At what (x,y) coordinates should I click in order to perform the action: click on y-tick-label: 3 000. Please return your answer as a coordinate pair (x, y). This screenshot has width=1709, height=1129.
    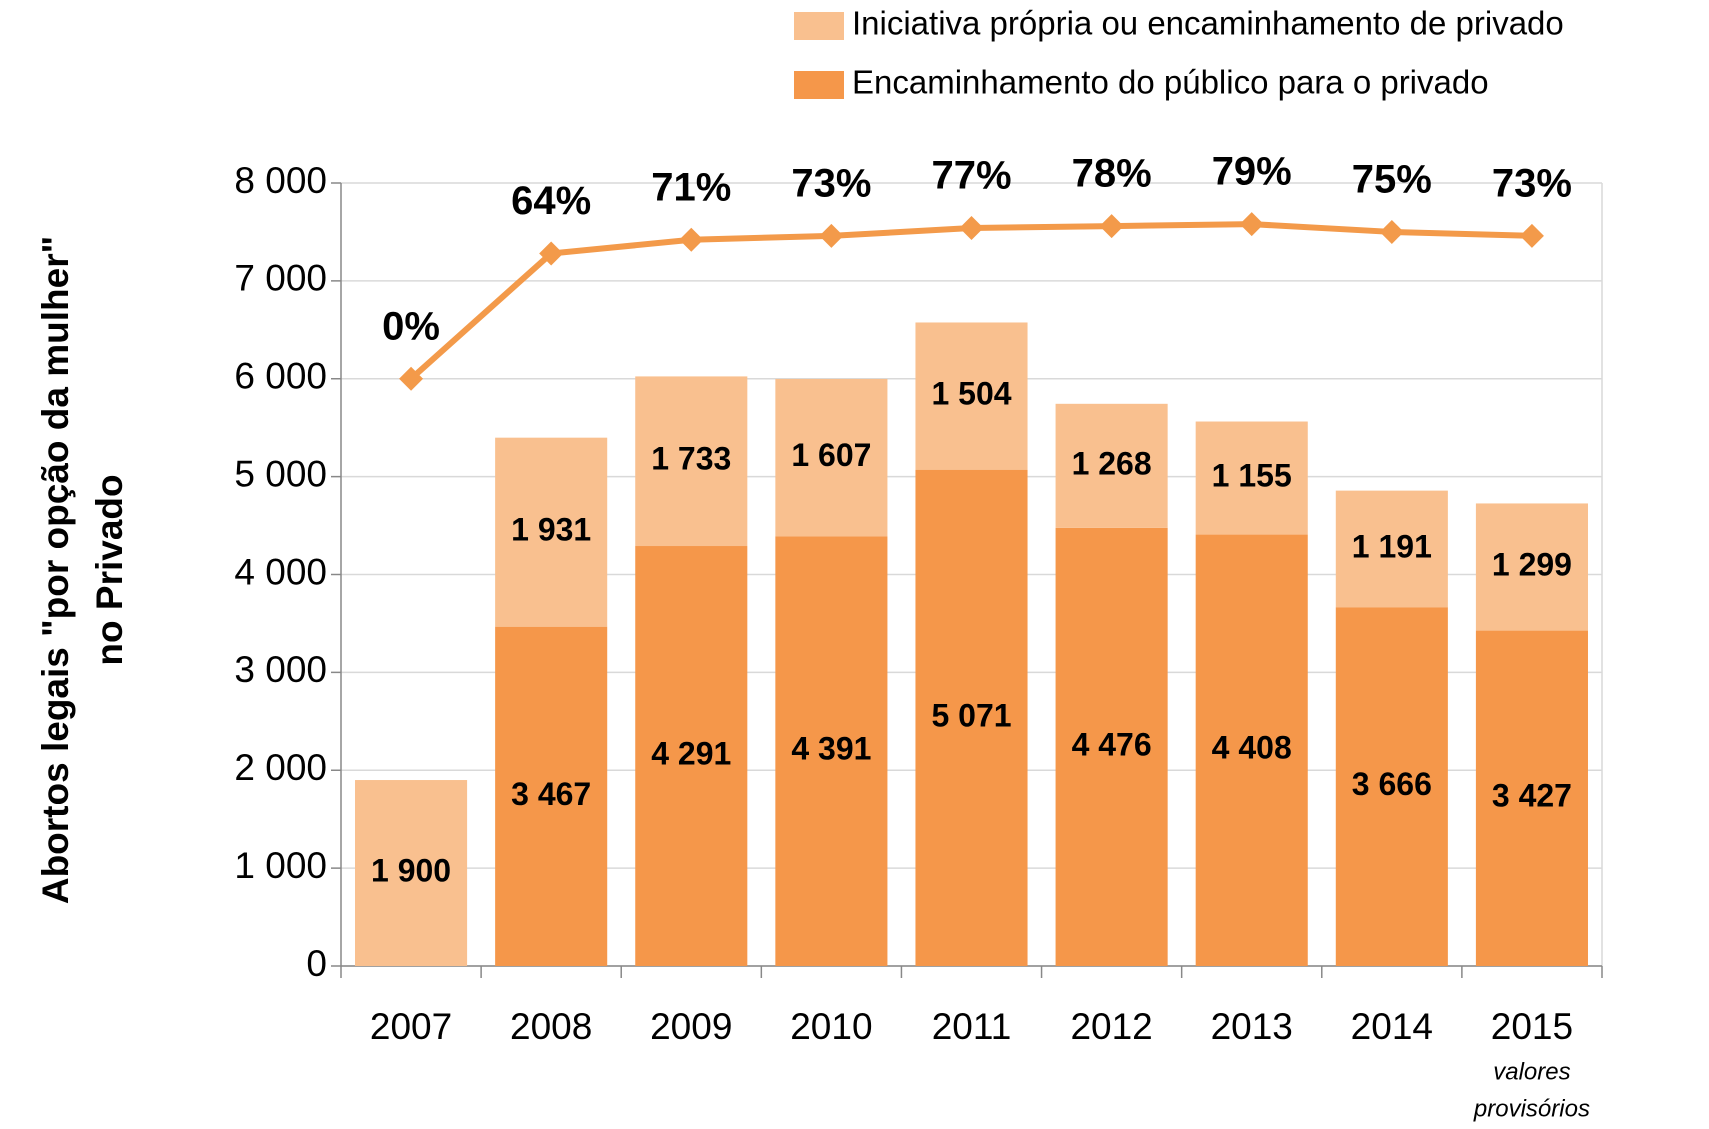
    Looking at the image, I should click on (280, 669).